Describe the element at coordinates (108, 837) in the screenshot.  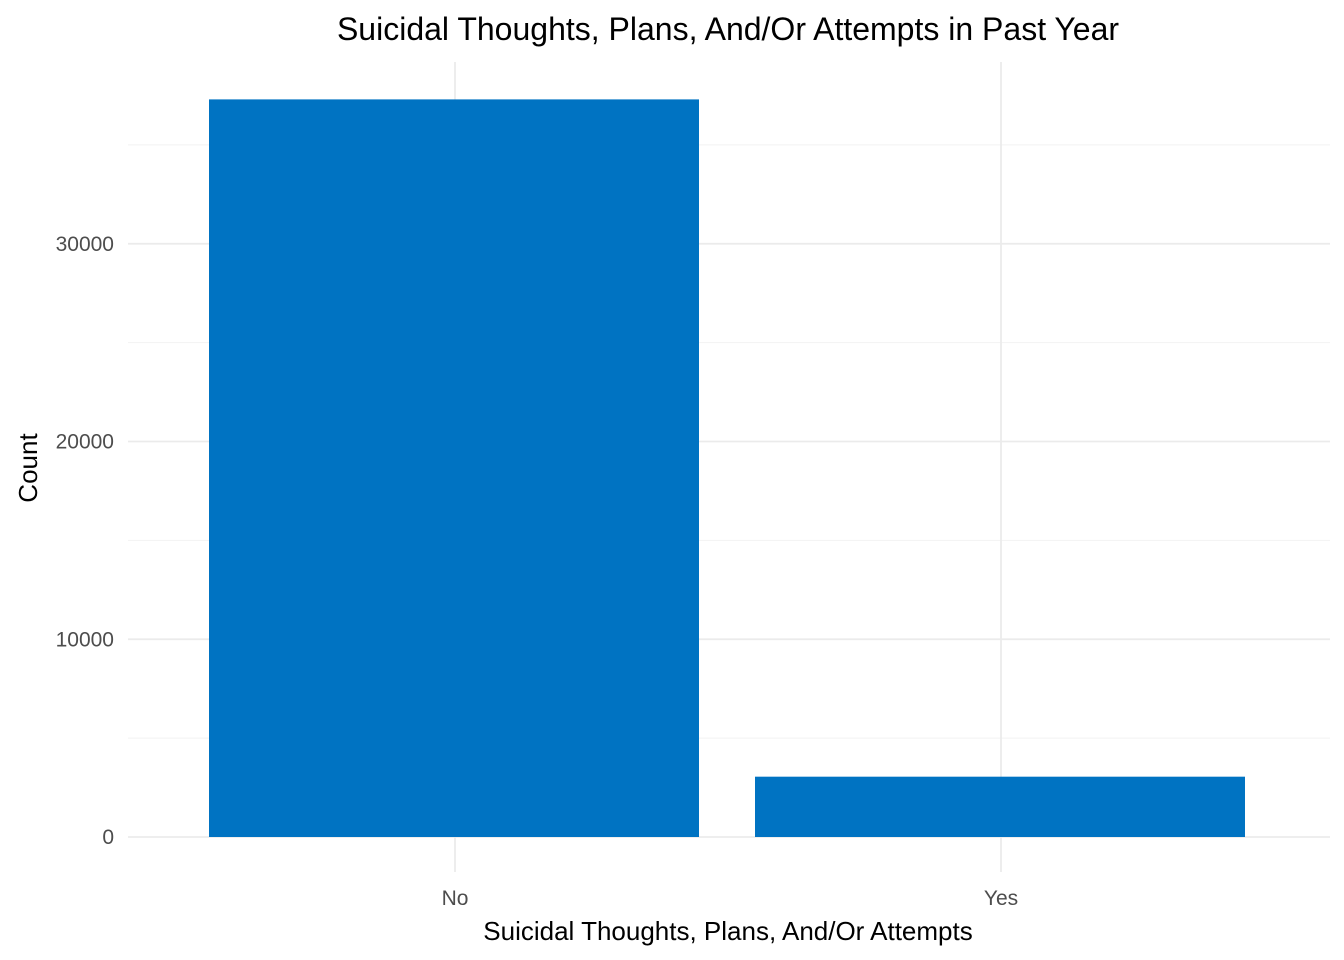
I see `y-tick-label: 0` at that location.